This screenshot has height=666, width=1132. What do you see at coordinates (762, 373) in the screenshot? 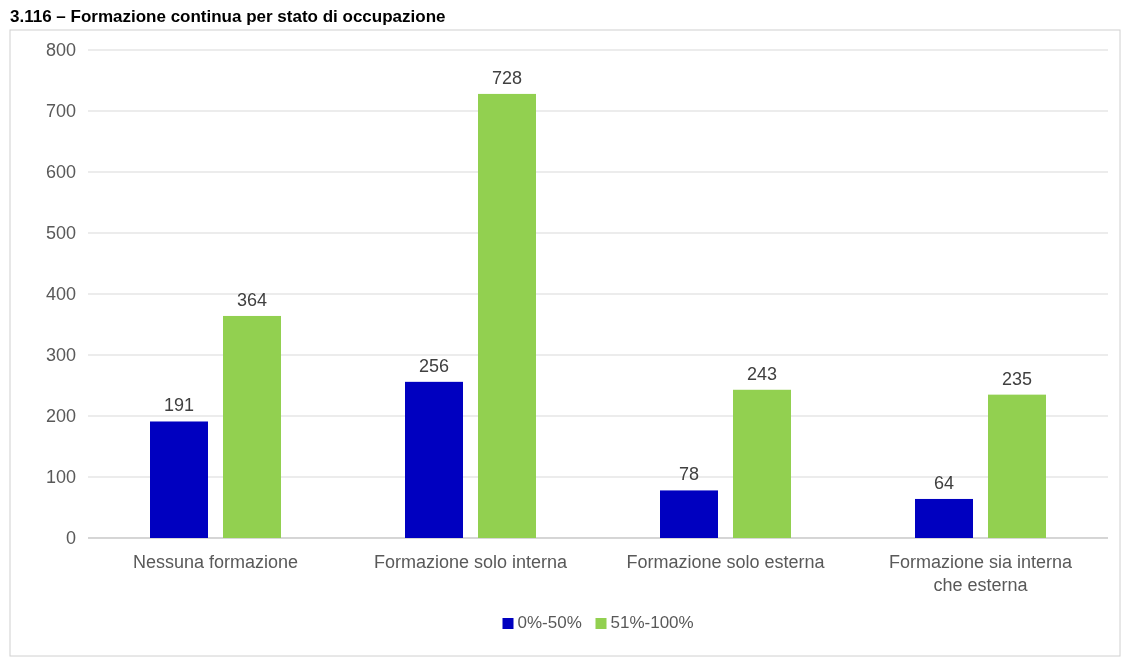
I see `data-label: 243` at bounding box center [762, 373].